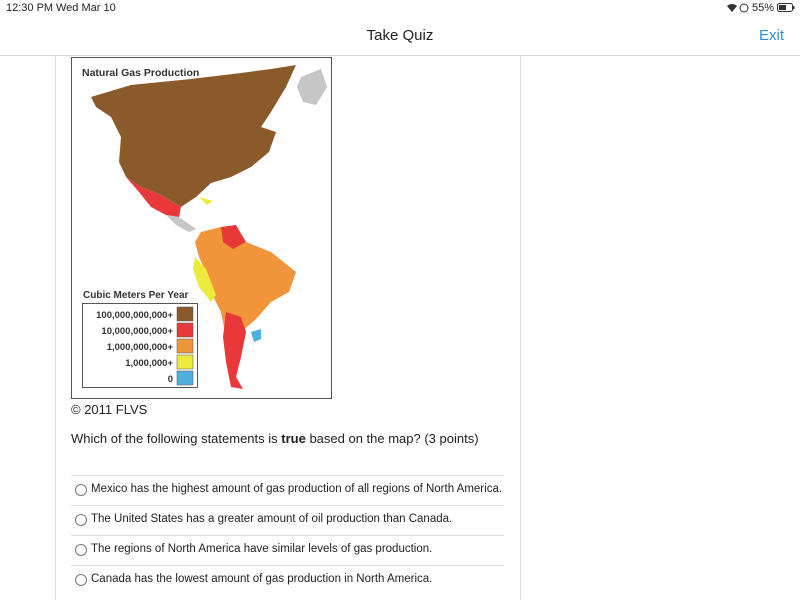 The height and width of the screenshot is (600, 800). What do you see at coordinates (193, 136) in the screenshot?
I see `region-north-america` at bounding box center [193, 136].